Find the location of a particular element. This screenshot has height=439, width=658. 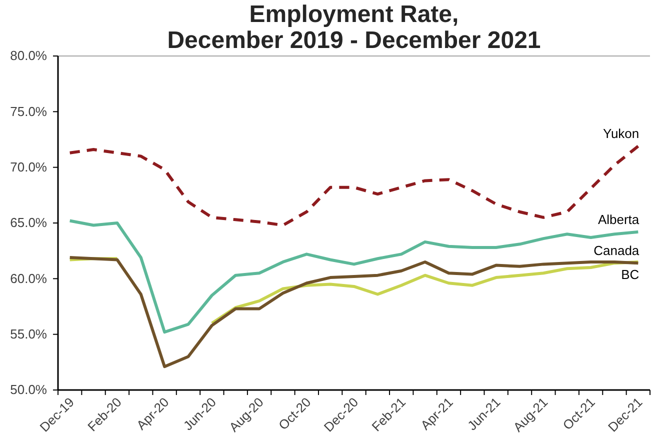

series-label: Alberta is located at coordinates (619, 219).